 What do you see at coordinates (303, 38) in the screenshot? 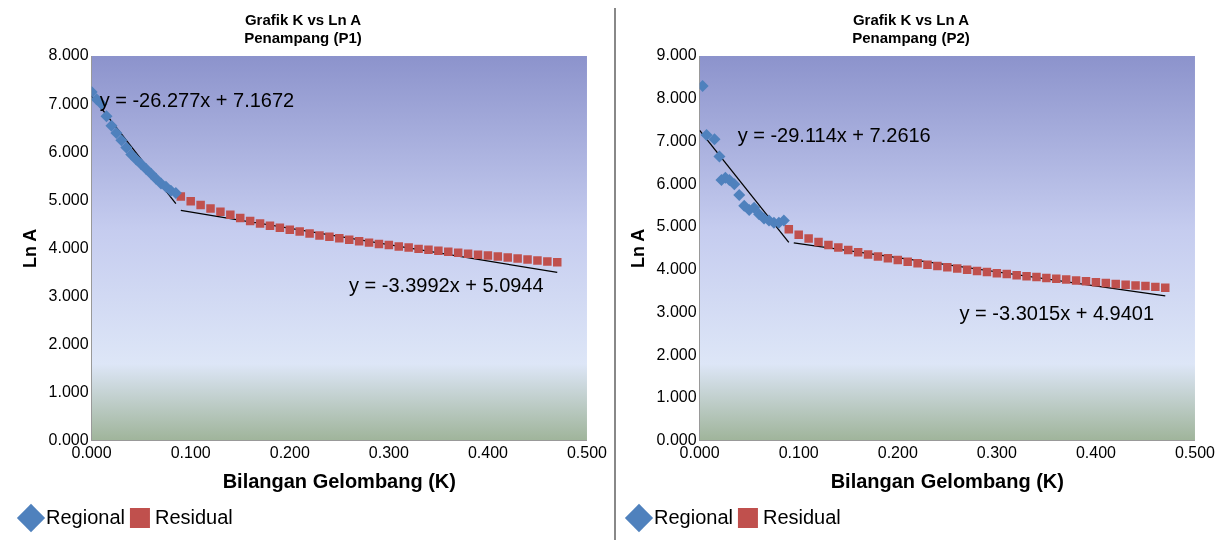
I see `chart-subtitle: Penampang (P1)` at bounding box center [303, 38].